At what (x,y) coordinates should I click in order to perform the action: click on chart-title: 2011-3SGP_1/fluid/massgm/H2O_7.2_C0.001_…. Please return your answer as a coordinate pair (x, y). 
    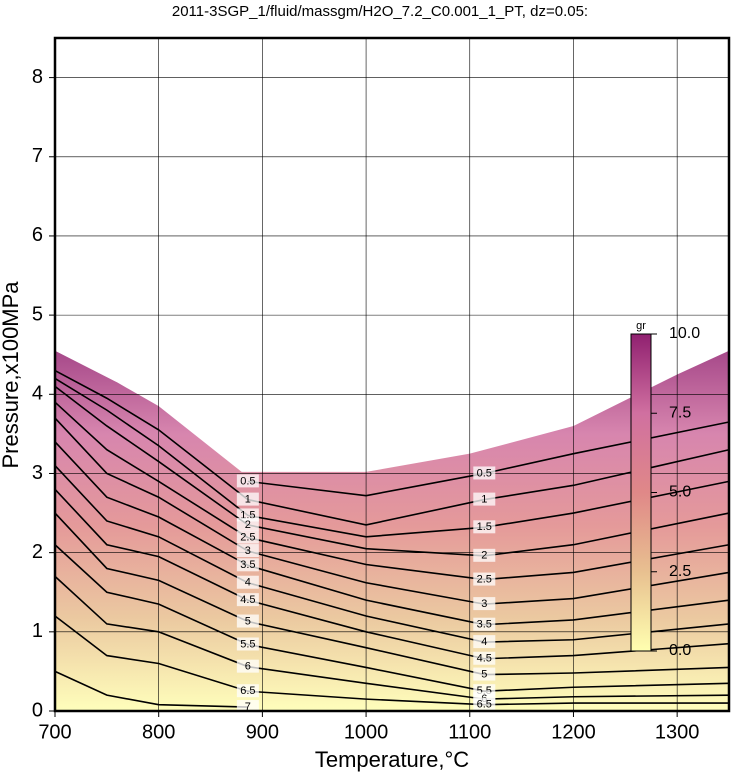
    Looking at the image, I should click on (380, 11).